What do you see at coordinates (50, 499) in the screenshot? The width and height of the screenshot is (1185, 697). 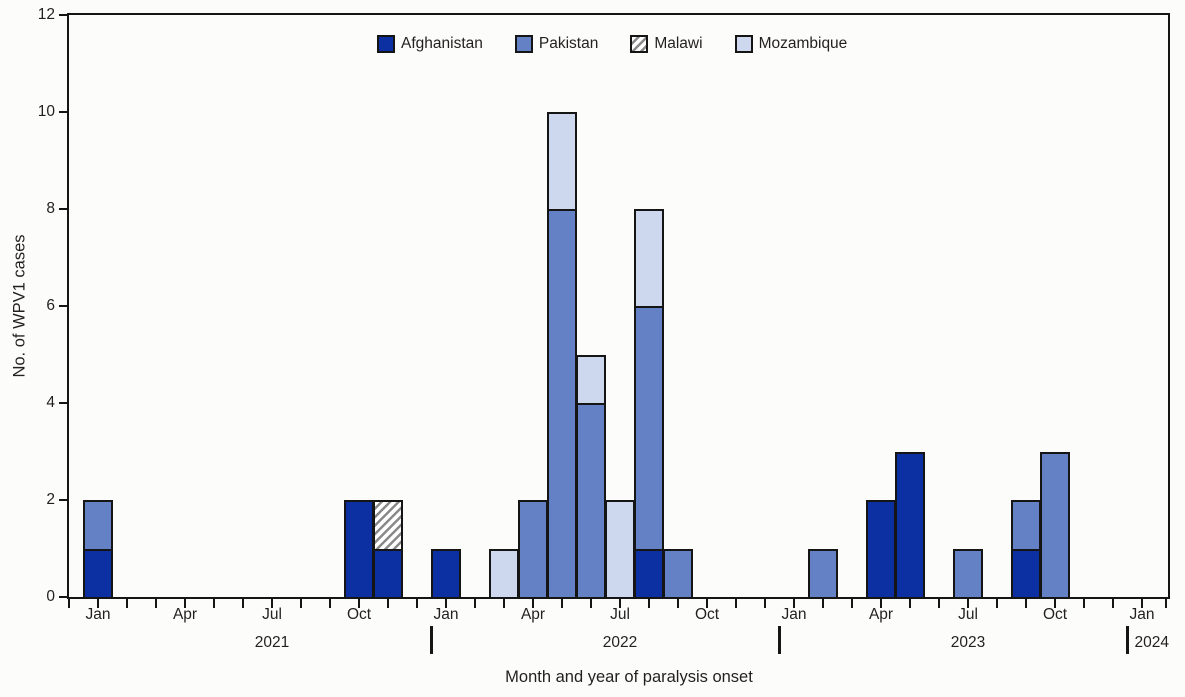 I see `y-axis-tick-label: 2` at bounding box center [50, 499].